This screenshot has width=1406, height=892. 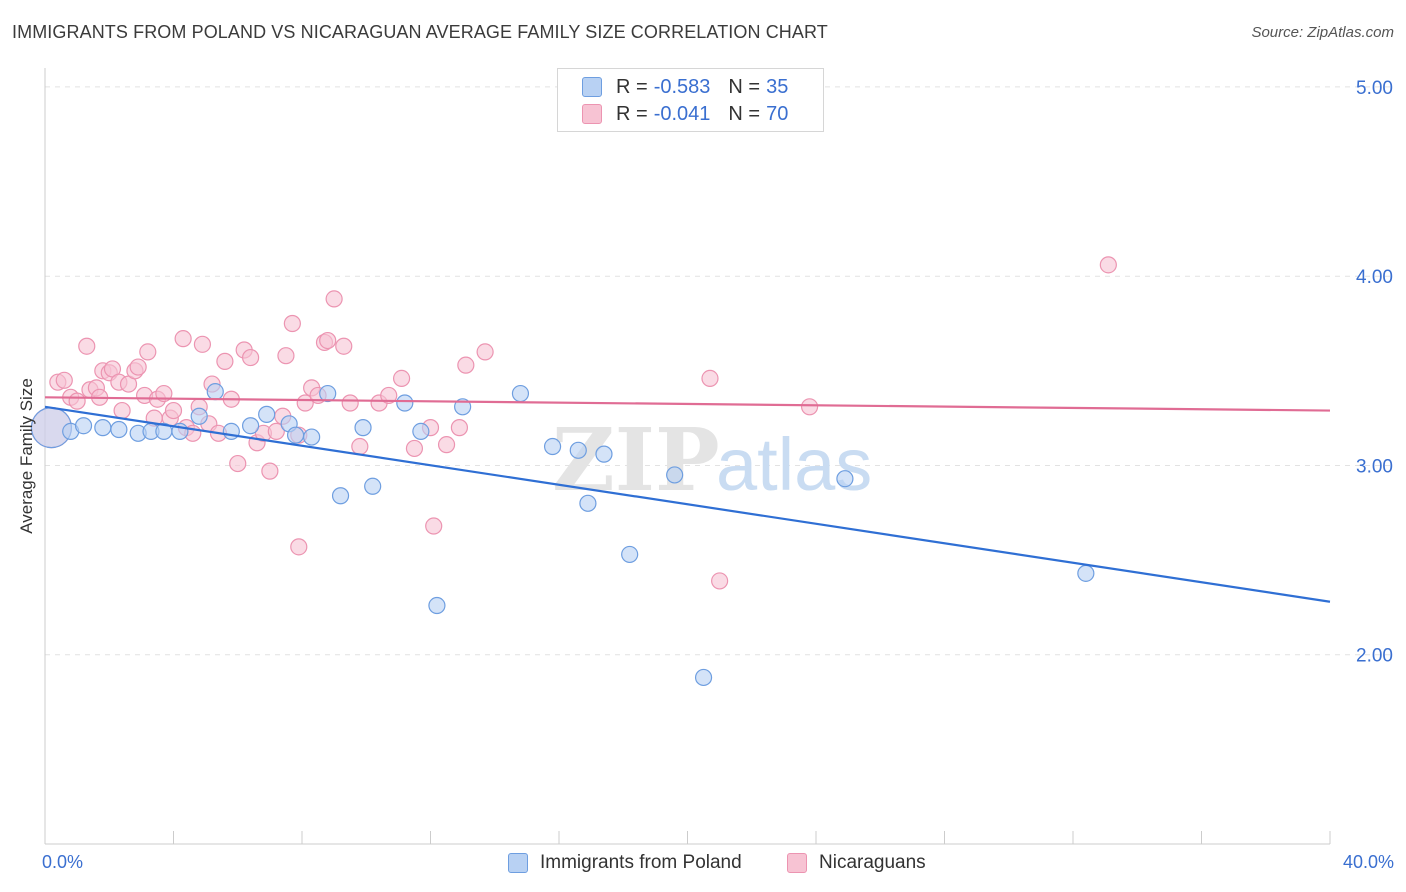 What do you see at coordinates (641, 862) in the screenshot?
I see `bottom-legend-label-poland: Immigrants from Poland` at bounding box center [641, 862].